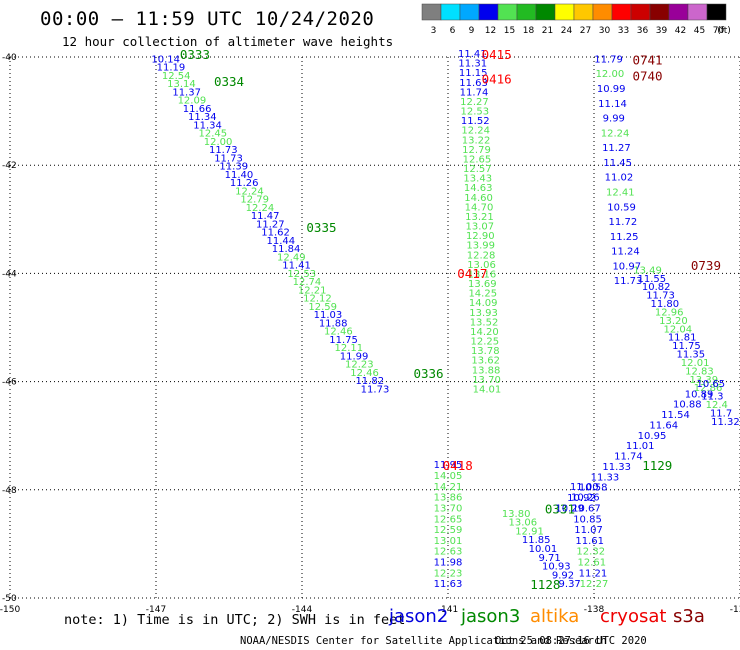 This screenshot has width=740, height=650. What do you see at coordinates (477, 179) in the screenshot?
I see `swh-value: 13.43` at bounding box center [477, 179].